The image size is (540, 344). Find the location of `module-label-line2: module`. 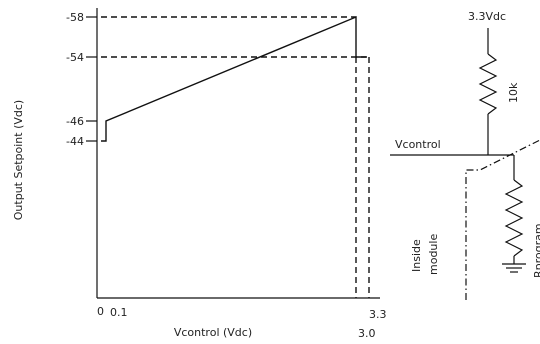

module-label-line2: module is located at coordinates (433, 254).